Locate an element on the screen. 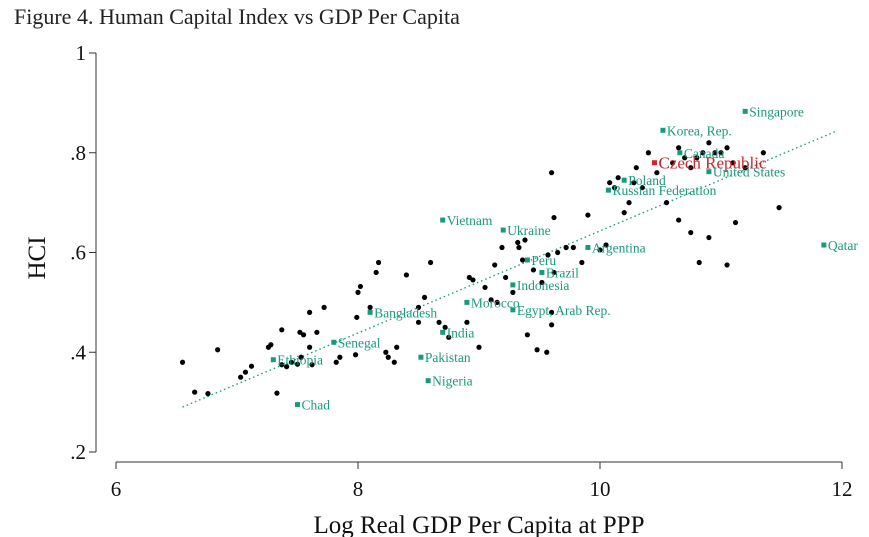  point-label: Bangladesh is located at coordinates (405, 312).